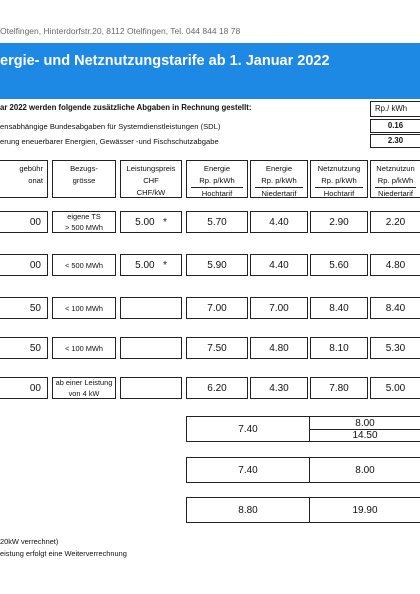  Describe the element at coordinates (303, 470) in the screenshot. I see `flat-tariff-box-2: 7.40 8.00` at that location.